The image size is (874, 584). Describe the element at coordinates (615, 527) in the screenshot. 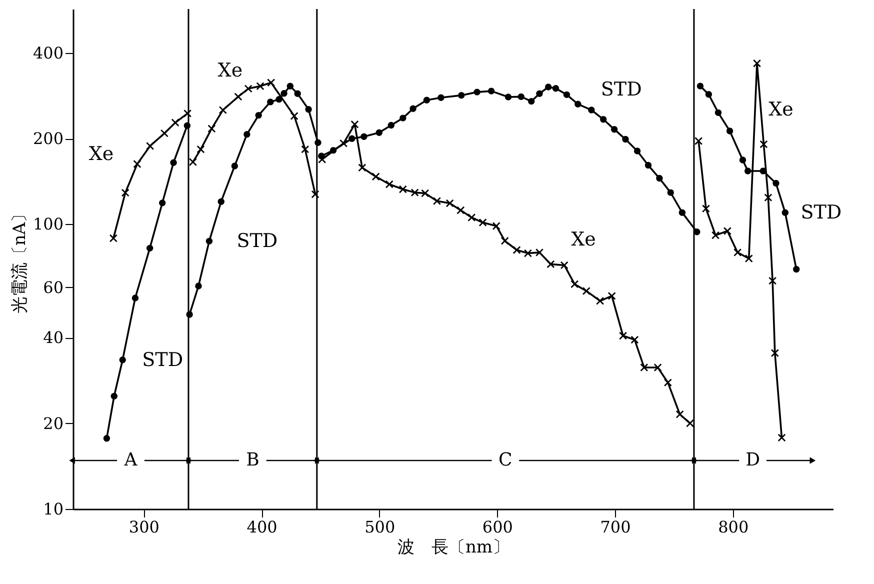

I see `x-tick-label: 700` at that location.